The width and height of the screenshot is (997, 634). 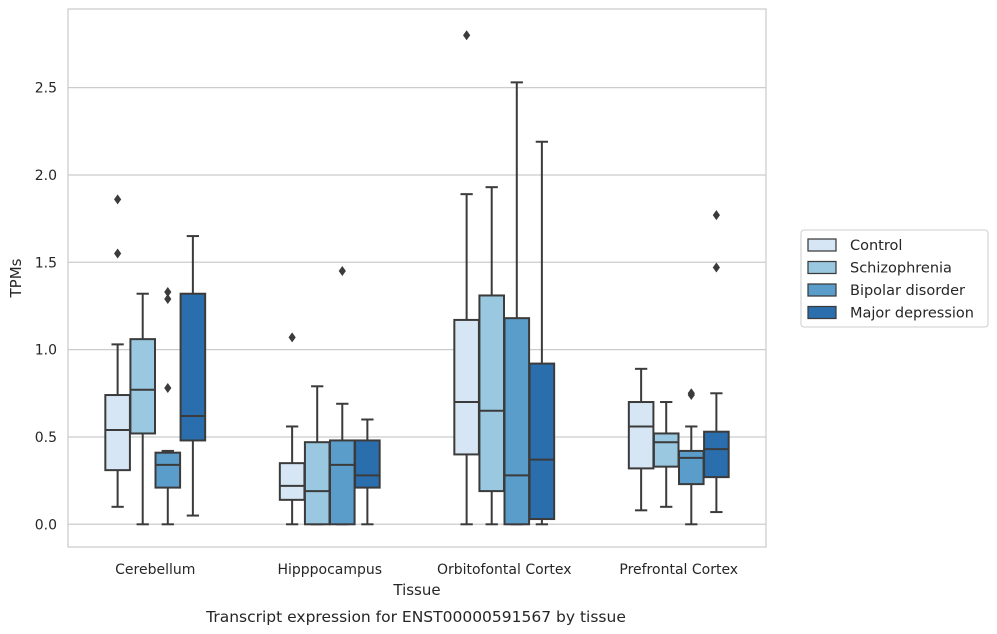 I want to click on legend-item: Schizophrenia, so click(x=879, y=268).